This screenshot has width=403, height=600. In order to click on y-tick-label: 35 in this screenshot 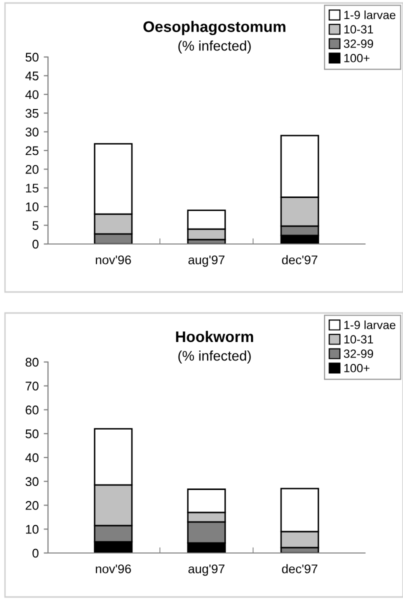, I will do `click(32, 113)`.